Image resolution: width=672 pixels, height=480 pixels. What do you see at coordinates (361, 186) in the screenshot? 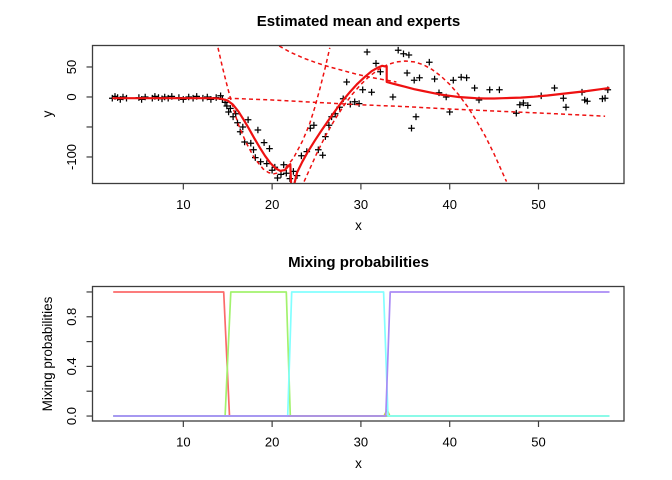
I see `top-x-axis` at bounding box center [361, 186].